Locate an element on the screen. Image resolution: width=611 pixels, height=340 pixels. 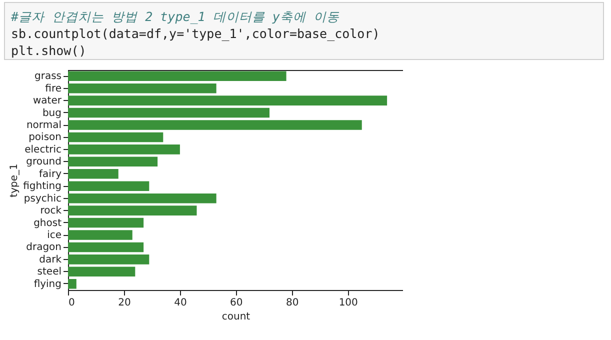
x-axis-title: count is located at coordinates (236, 317).